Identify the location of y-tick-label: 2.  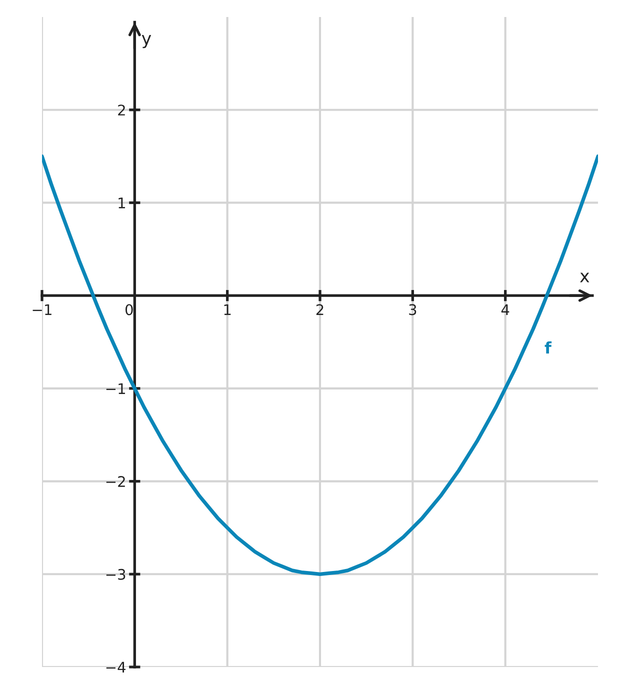
(121, 110).